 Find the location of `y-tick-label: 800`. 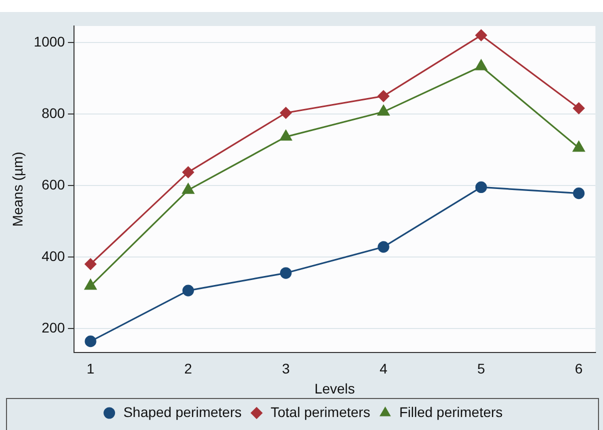

y-tick-label: 800 is located at coordinates (54, 112).